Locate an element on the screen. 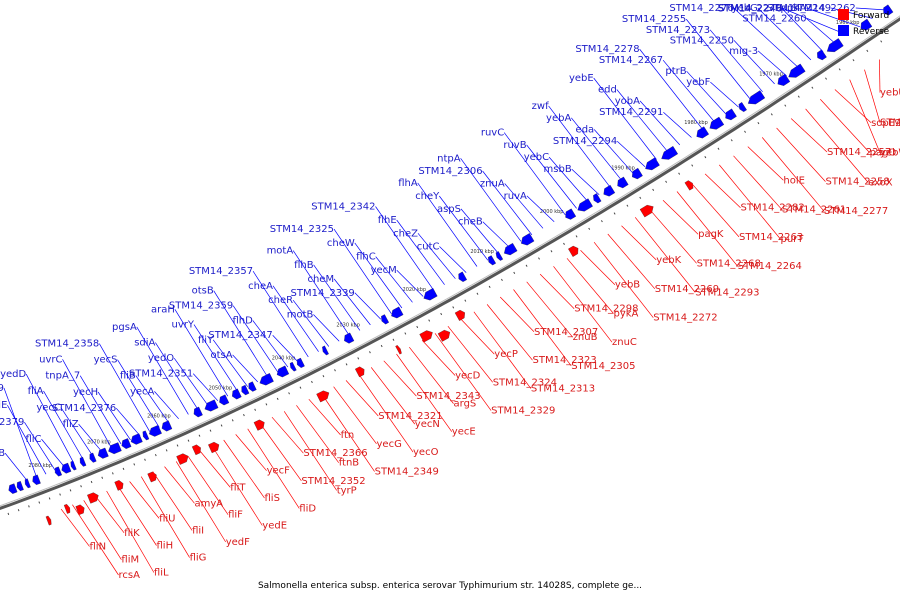  gene-label: cheM is located at coordinates (320, 279).